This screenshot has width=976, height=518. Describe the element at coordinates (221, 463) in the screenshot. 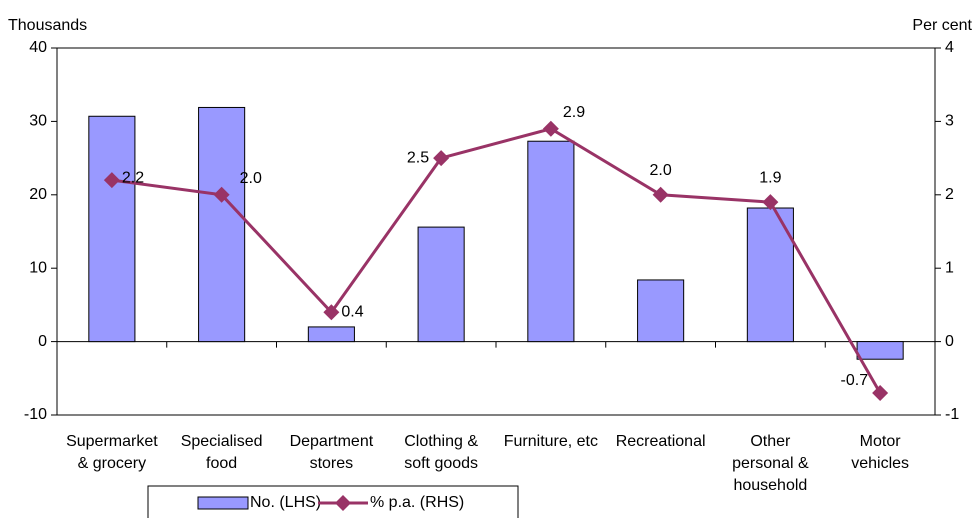

I see `x-tick-label: food` at that location.